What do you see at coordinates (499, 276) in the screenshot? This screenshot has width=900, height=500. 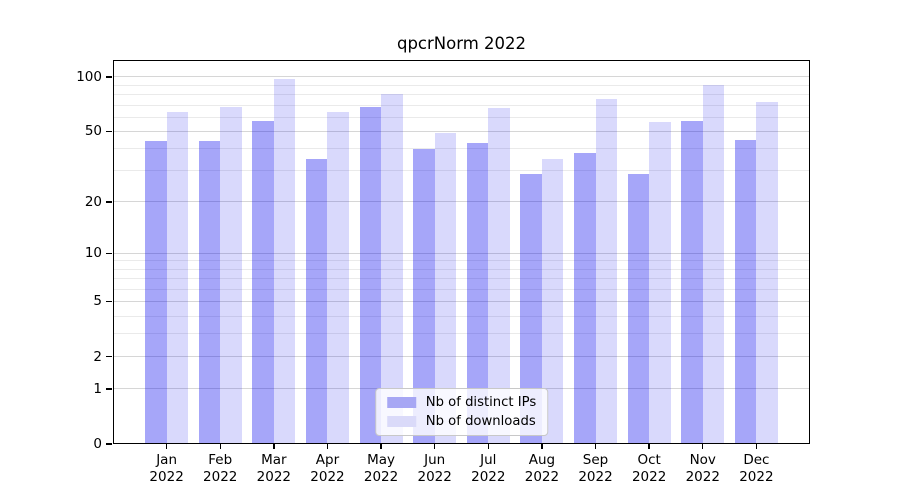 I see `bar-jul-downloads` at bounding box center [499, 276].